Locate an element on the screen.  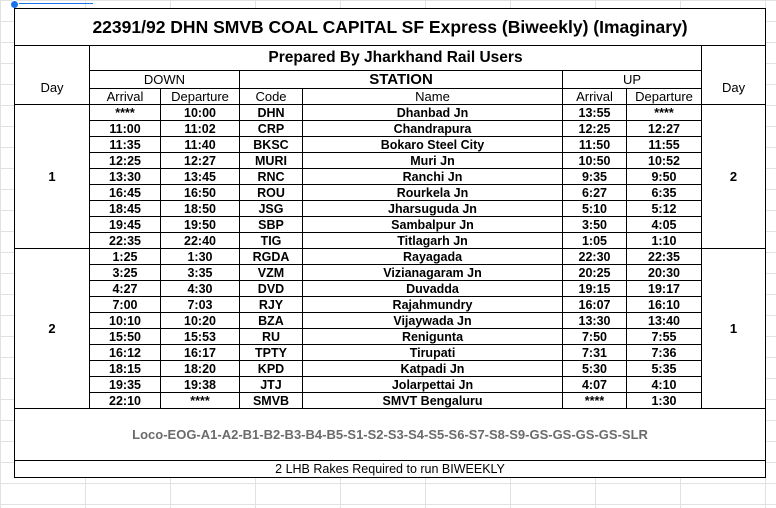
up-arrival-cell: 9:35 is located at coordinates (594, 176).